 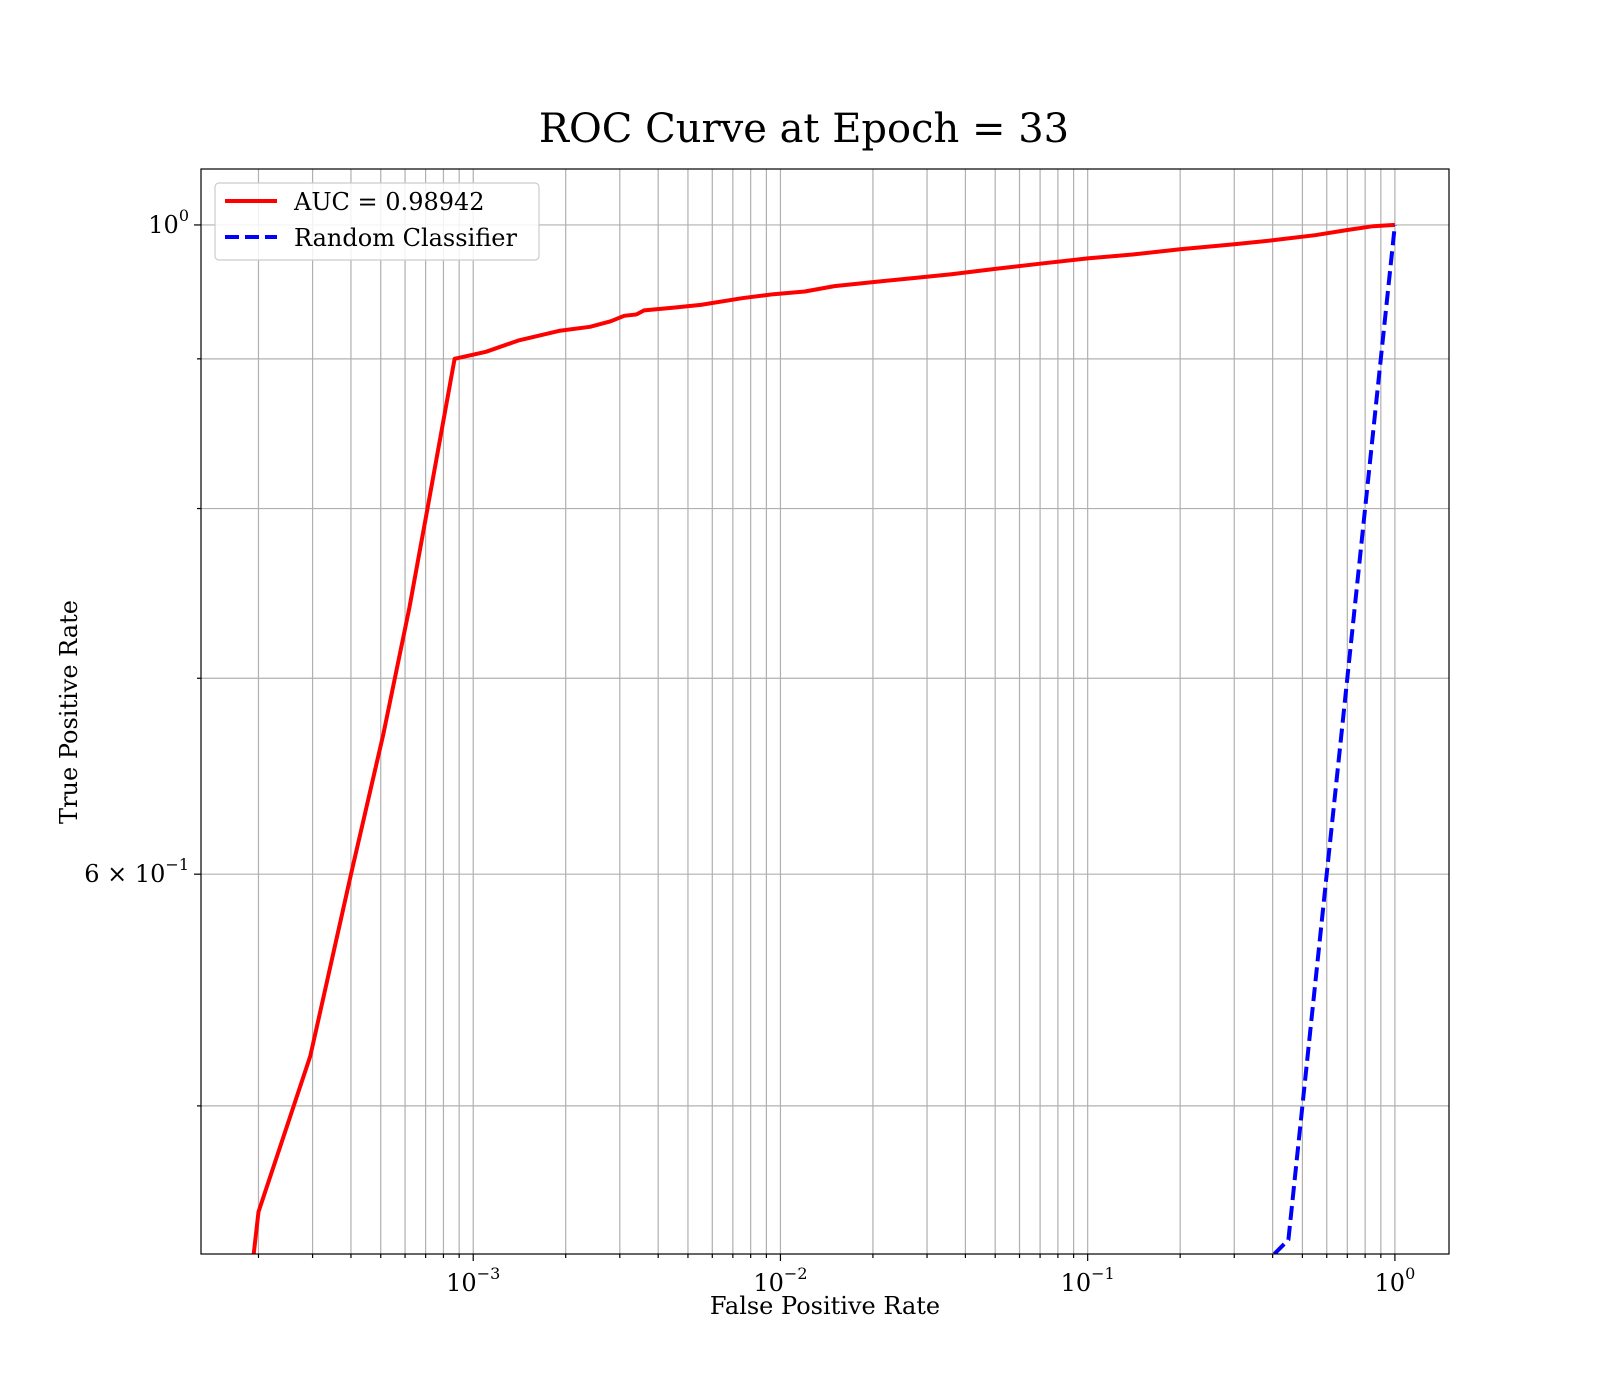 What do you see at coordinates (1334, 739) in the screenshot?
I see `random-classifier-line` at bounding box center [1334, 739].